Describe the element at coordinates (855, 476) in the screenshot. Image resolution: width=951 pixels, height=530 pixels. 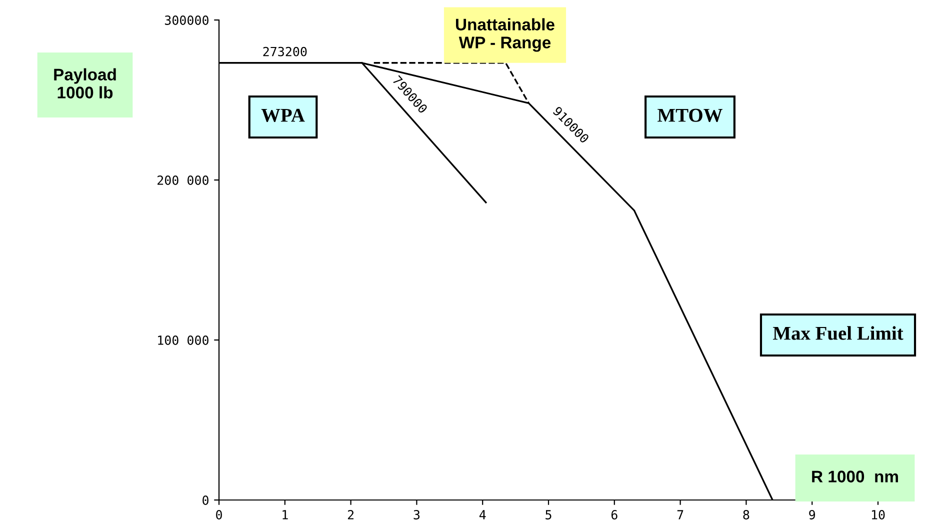
I see `x-axis-title: R 1000 nm` at that location.